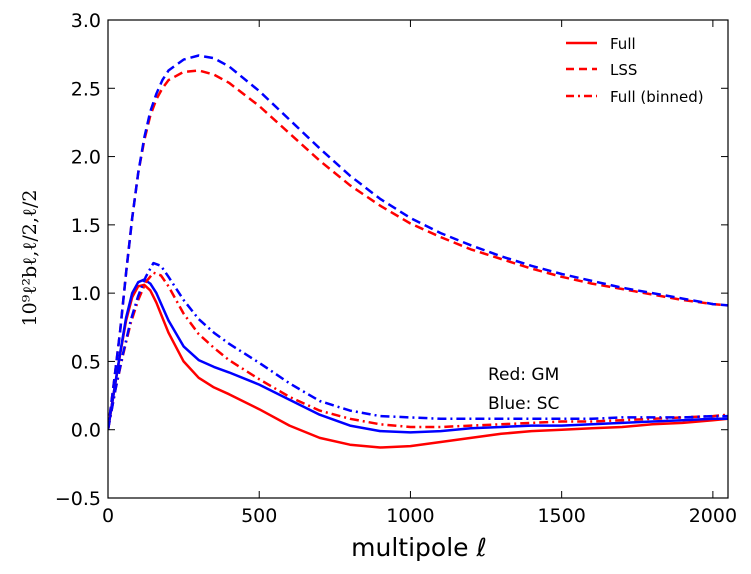 The width and height of the screenshot is (751, 574). I want to click on x-tick-label: 0, so click(108, 516).